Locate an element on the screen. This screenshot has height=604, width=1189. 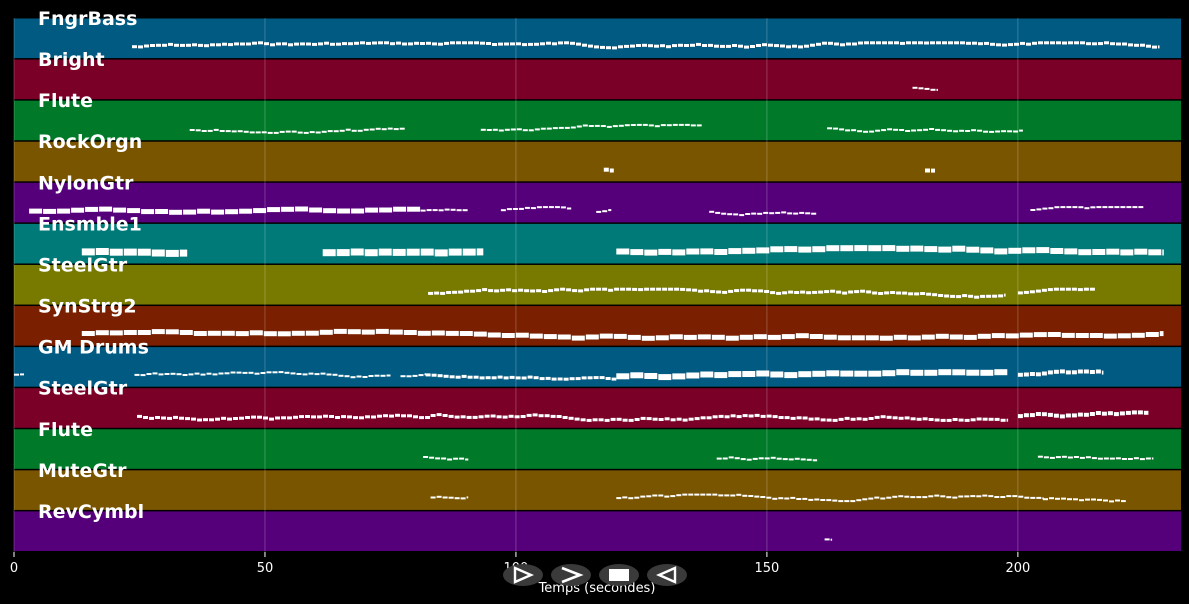
playback-controls is located at coordinates (595, 575).